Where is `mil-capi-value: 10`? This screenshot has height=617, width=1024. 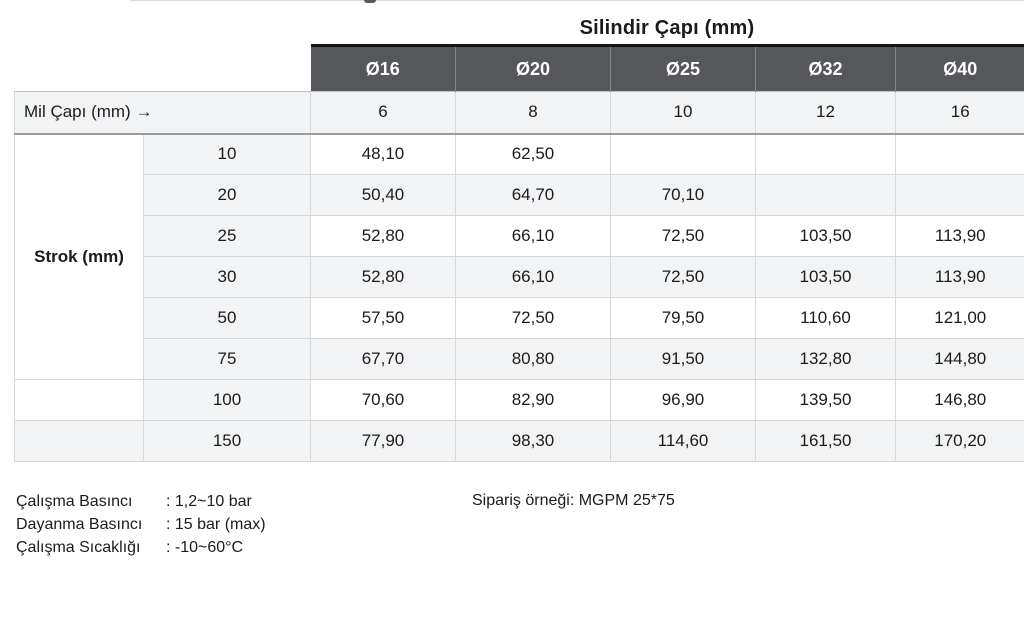 mil-capi-value: 10 is located at coordinates (683, 113).